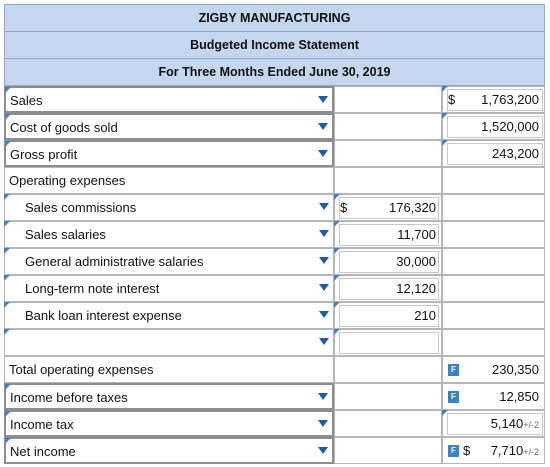 This screenshot has height=467, width=550. I want to click on row-cogs: Cost of goods sold 1,520,000, so click(274, 126).